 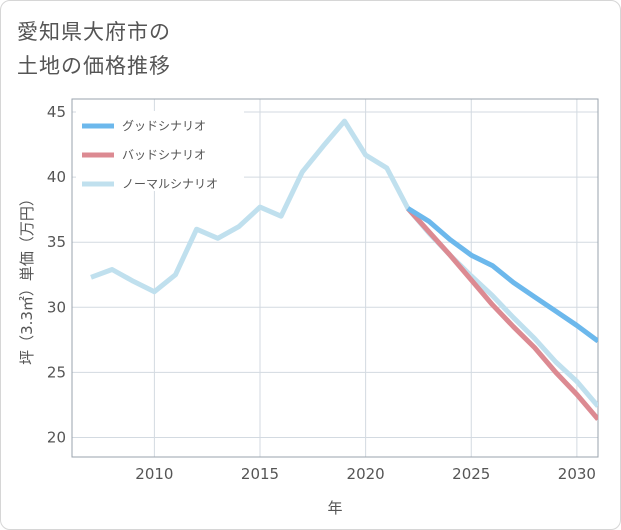 I want to click on legend-label-normal: ノーマルシナリオ, so click(x=170, y=184).